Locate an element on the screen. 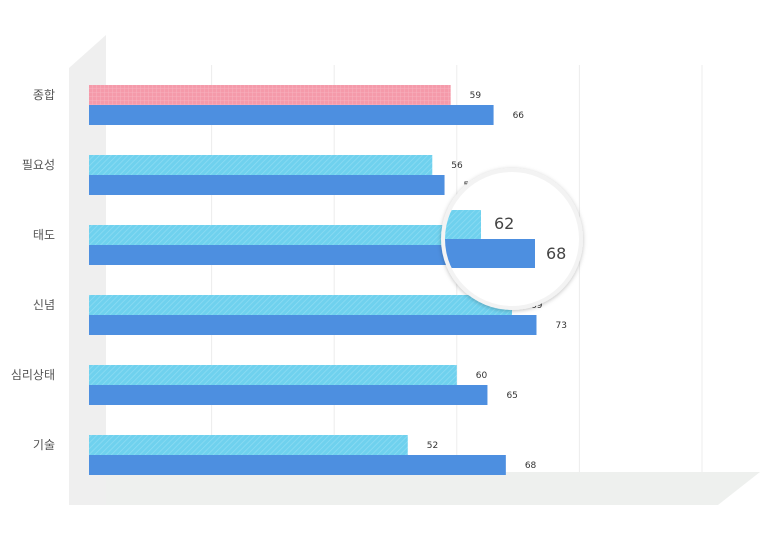  category-label: 기술 is located at coordinates (44, 445).